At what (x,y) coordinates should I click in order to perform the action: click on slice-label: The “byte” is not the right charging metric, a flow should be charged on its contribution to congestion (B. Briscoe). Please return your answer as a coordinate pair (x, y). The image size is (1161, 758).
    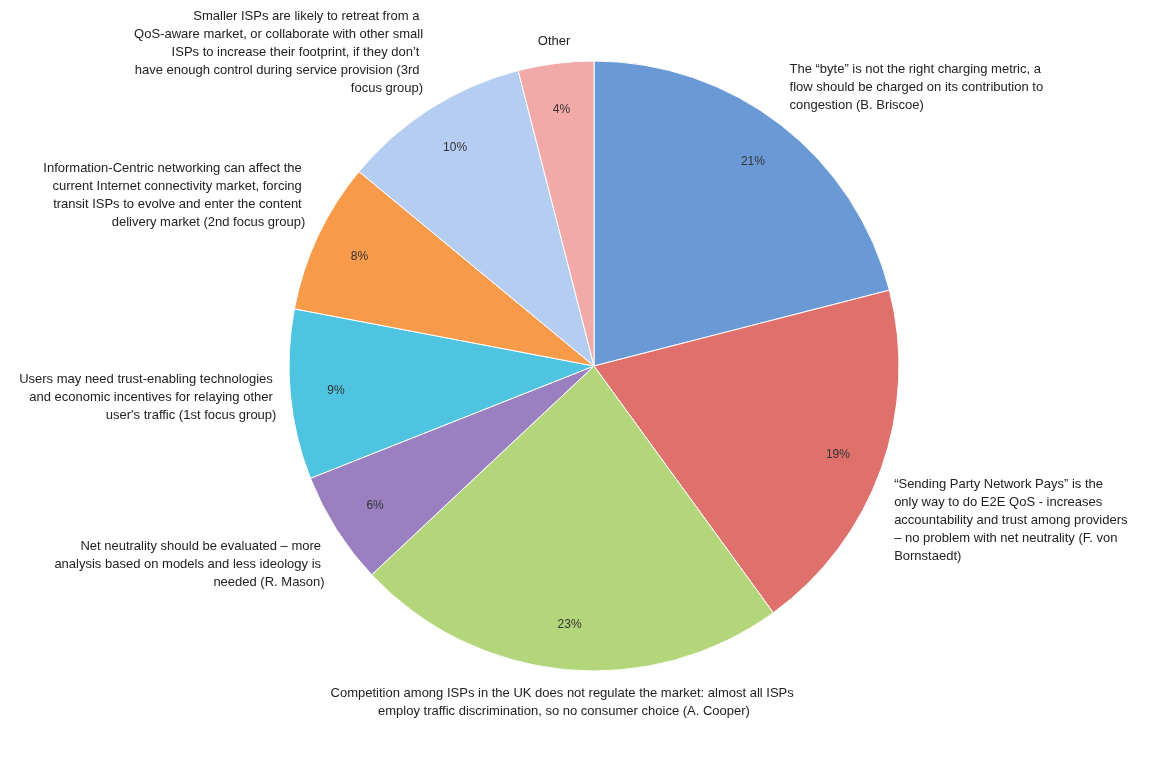
    Looking at the image, I should click on (918, 87).